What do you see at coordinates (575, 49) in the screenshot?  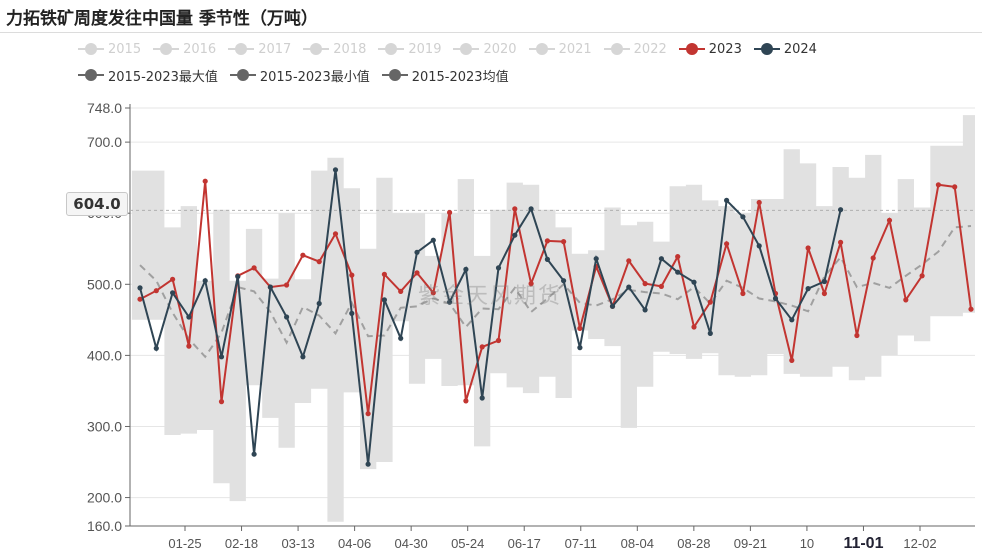 I see `legend-item-label: 2021` at bounding box center [575, 49].